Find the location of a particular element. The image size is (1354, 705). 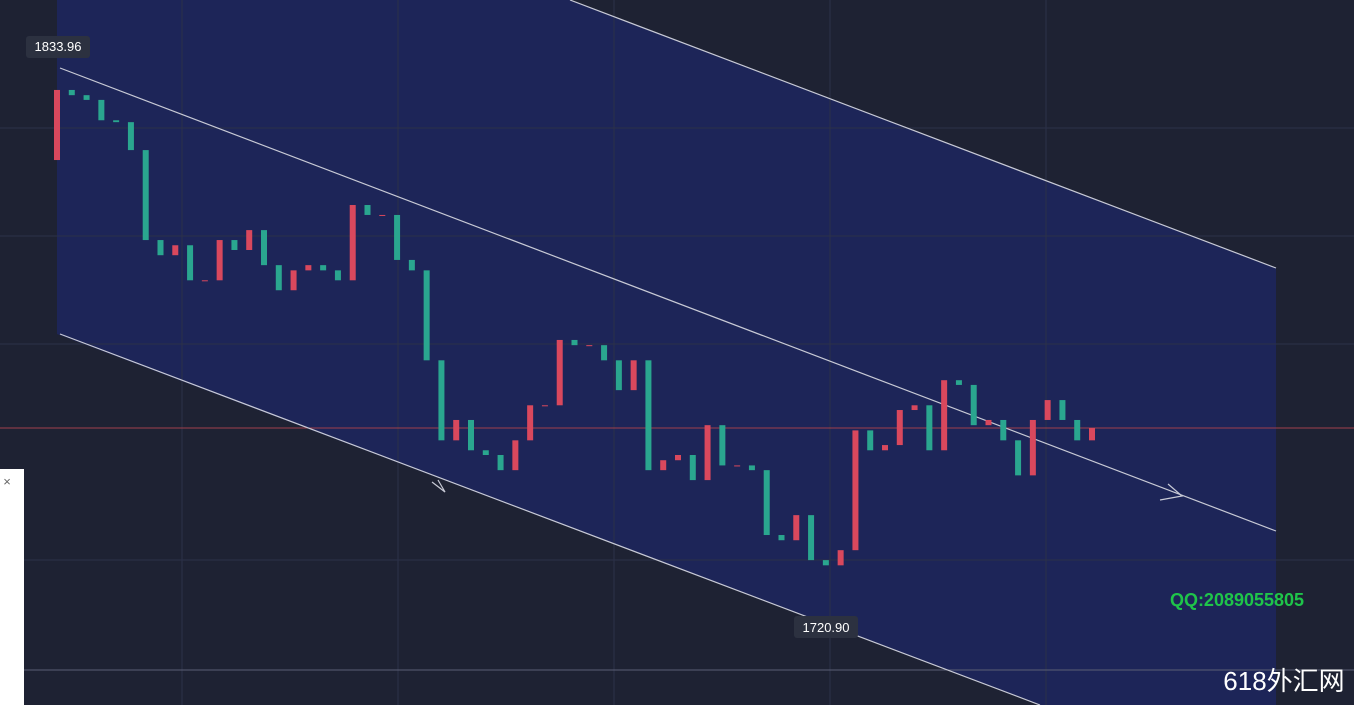

high-tag is located at coordinates (58, 47).